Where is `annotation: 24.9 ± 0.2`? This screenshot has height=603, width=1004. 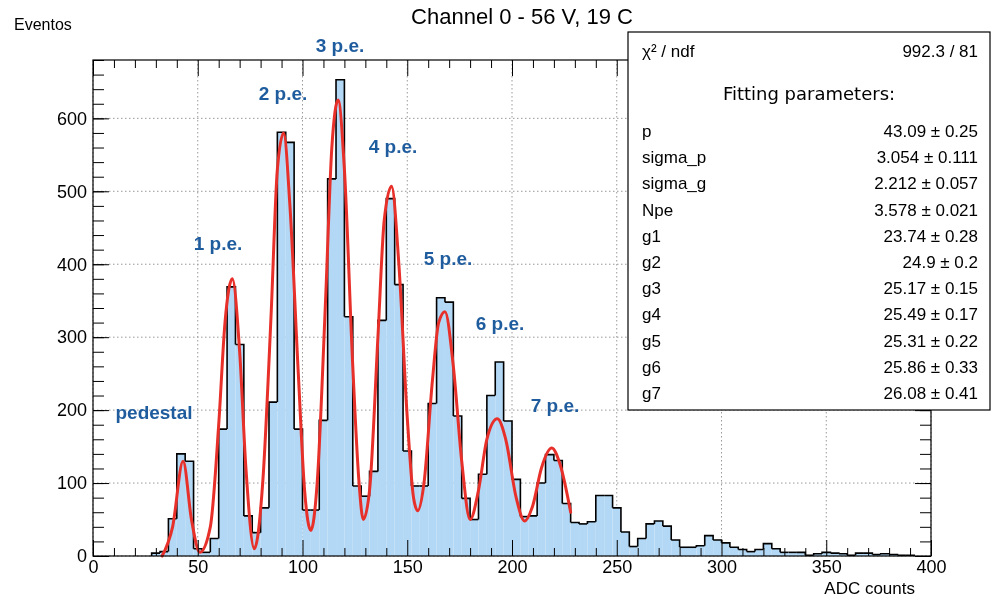
annotation: 24.9 ± 0.2 is located at coordinates (940, 262).